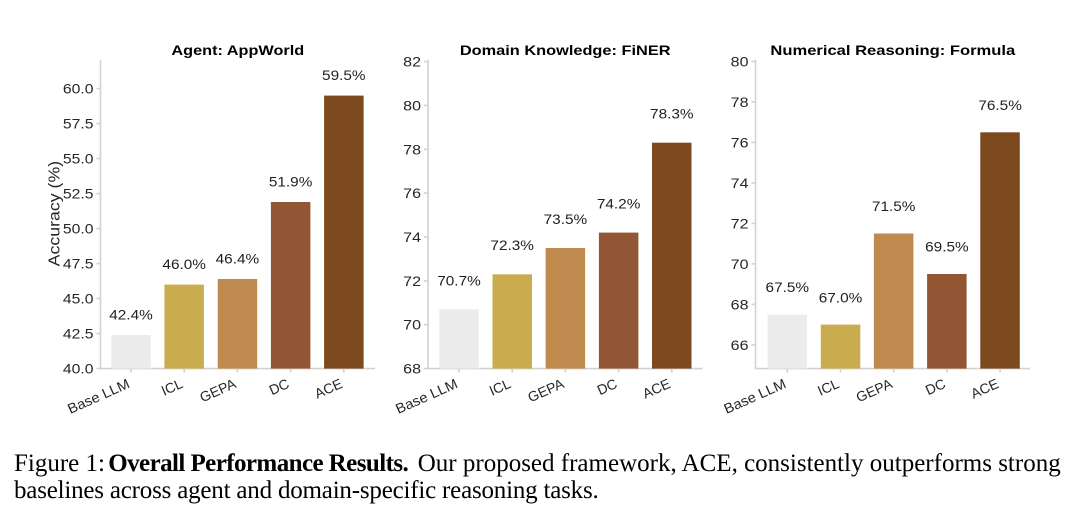 The width and height of the screenshot is (1080, 519). I want to click on svg-text: 67.0%, so click(841, 297).